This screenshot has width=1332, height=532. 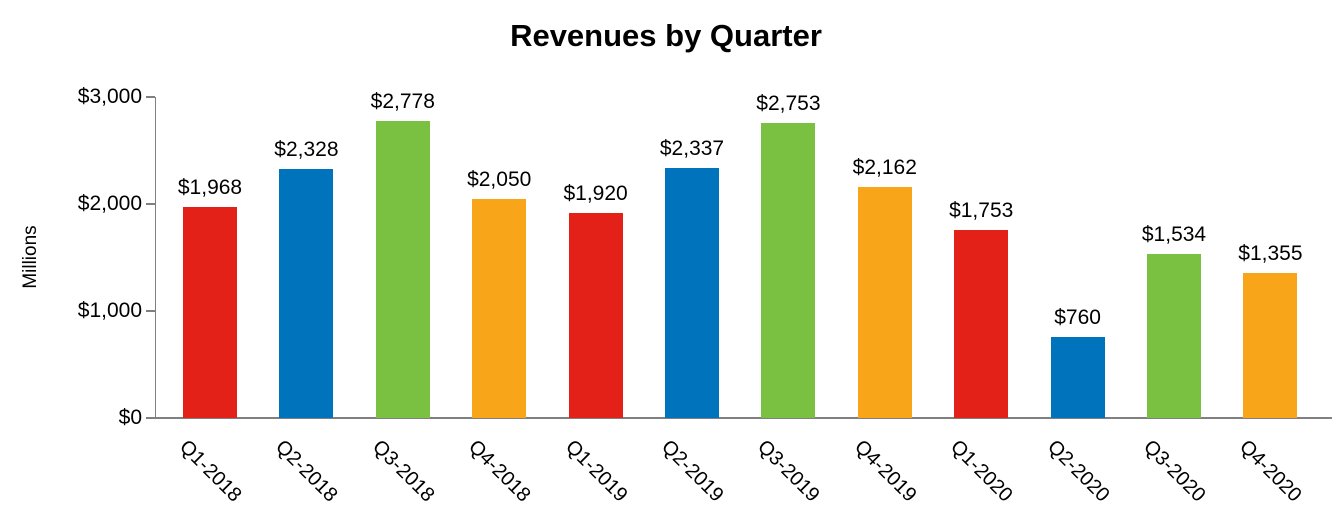 What do you see at coordinates (885, 471) in the screenshot?
I see `x-axis-label: Q4-2019` at bounding box center [885, 471].